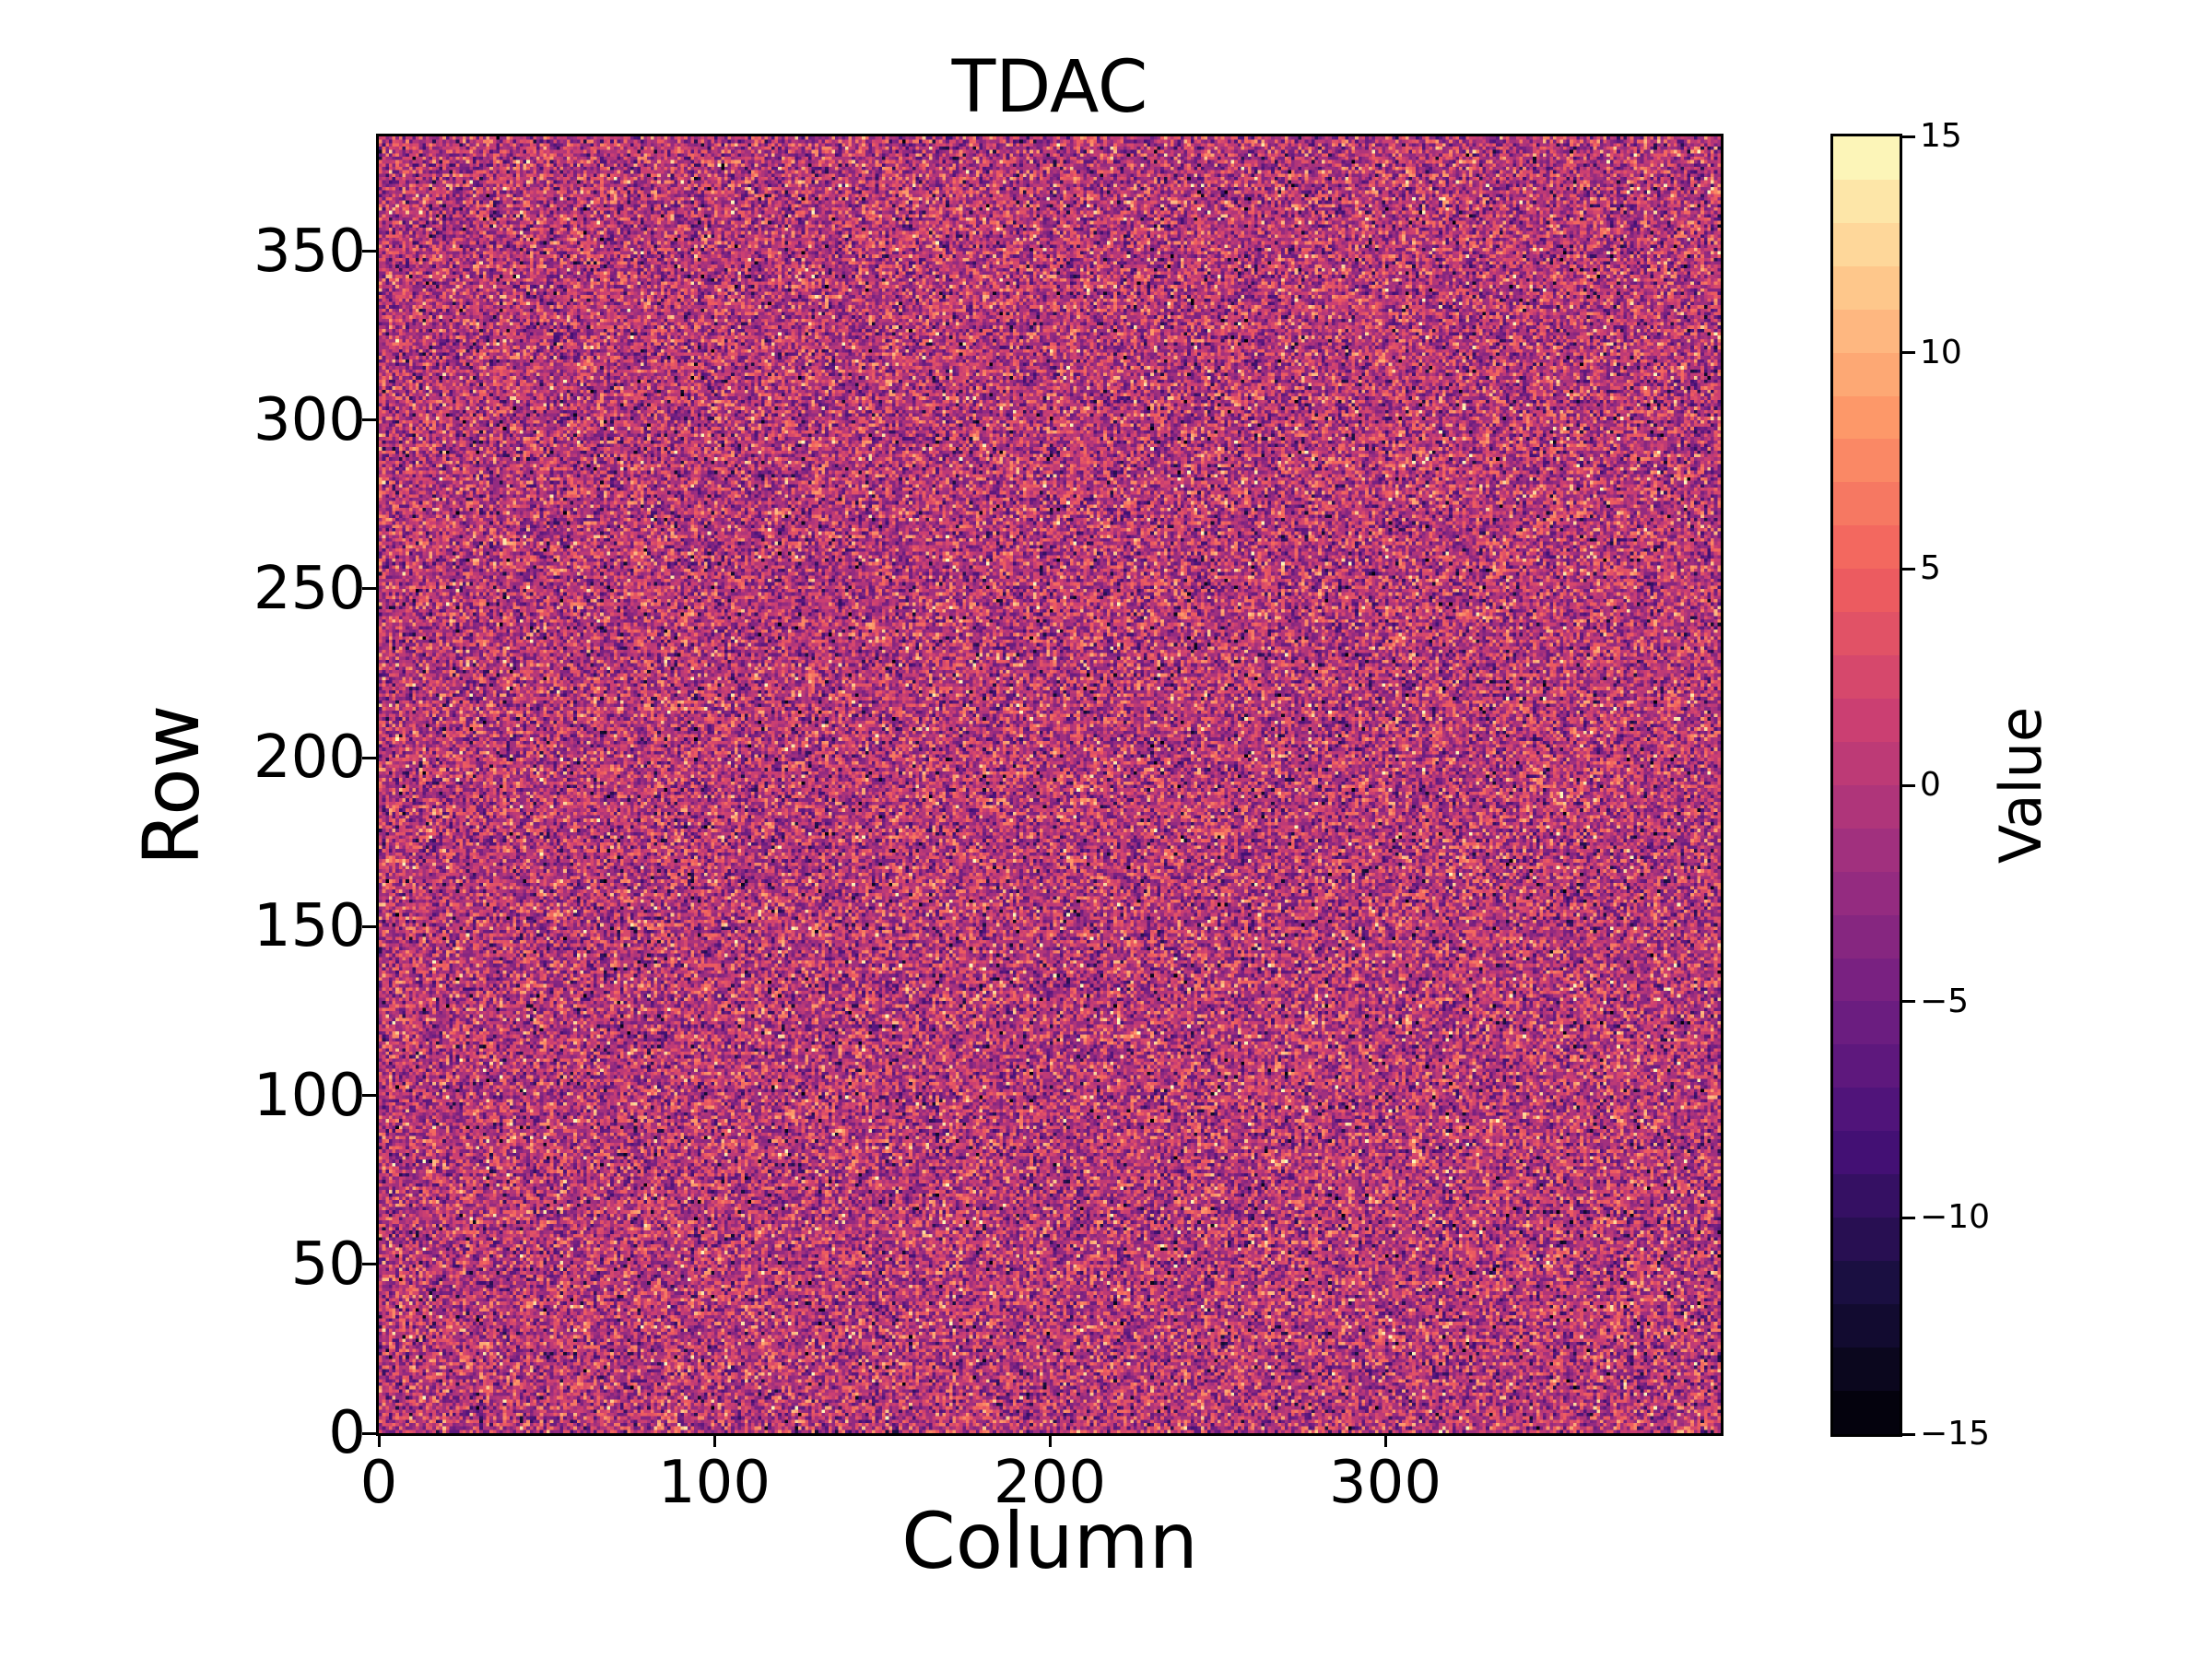 Image resolution: width=2212 pixels, height=1659 pixels. What do you see at coordinates (1385, 1483) in the screenshot?
I see `x-tick-label: 300` at bounding box center [1385, 1483].